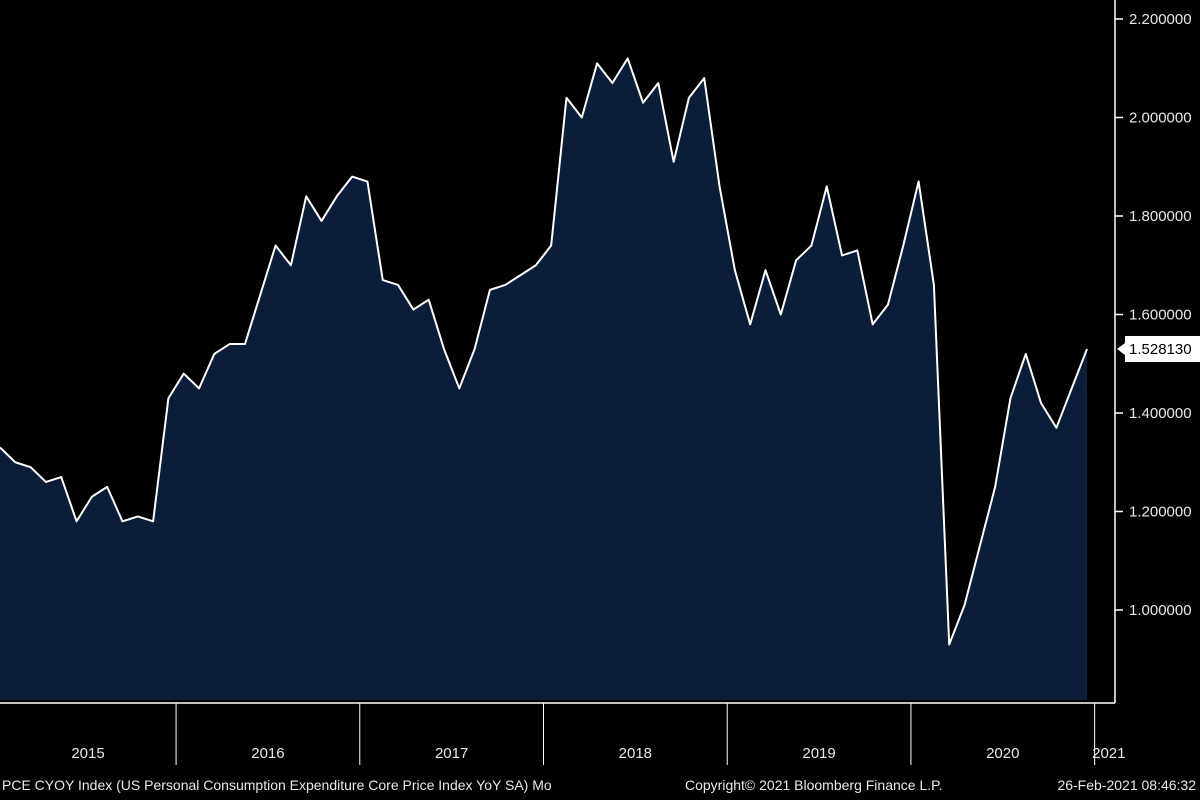 This screenshot has width=1200, height=800. Describe the element at coordinates (451, 753) in the screenshot. I see `x-tick-label: 2017` at that location.